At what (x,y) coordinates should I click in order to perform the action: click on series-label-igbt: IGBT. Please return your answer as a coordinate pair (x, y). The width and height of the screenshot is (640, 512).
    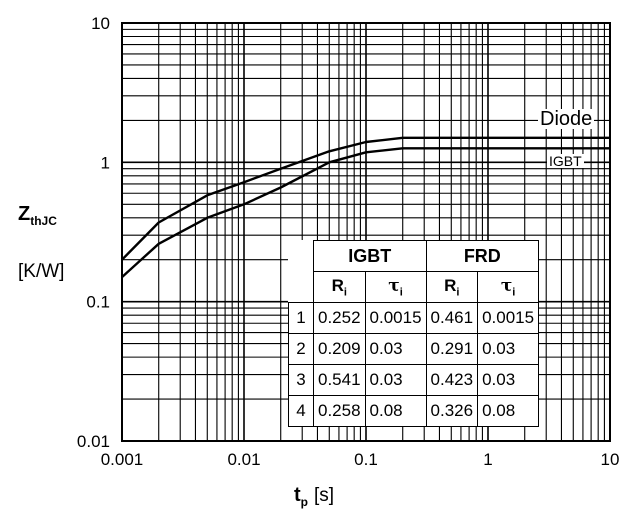
    Looking at the image, I should click on (565, 161).